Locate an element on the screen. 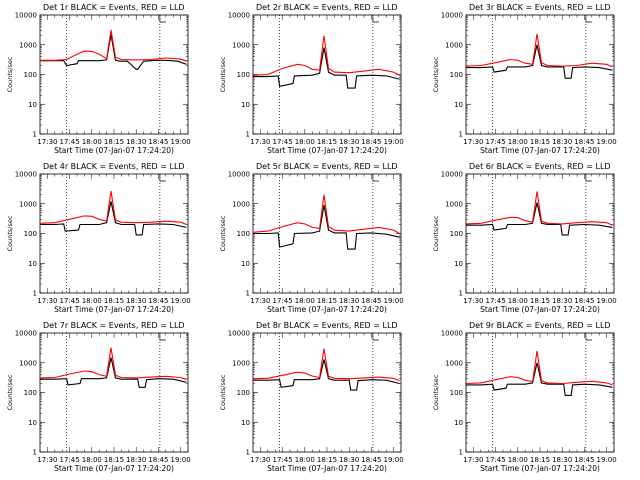 Image resolution: width=640 pixels, height=480 pixels. panel-title: Det 8r BLACK = Events, RED = LLD is located at coordinates (327, 325).